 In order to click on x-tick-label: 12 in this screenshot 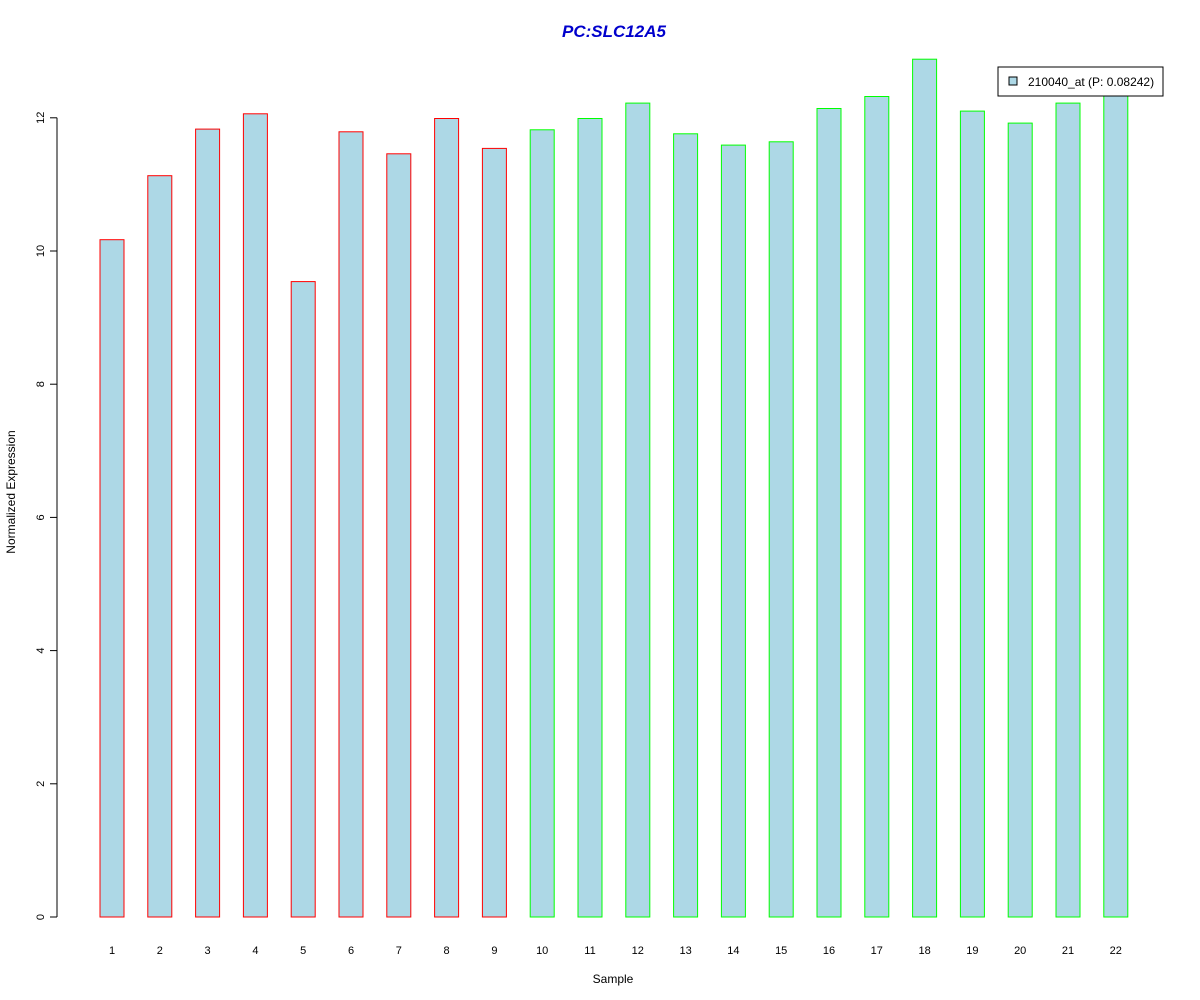, I will do `click(638, 951)`.